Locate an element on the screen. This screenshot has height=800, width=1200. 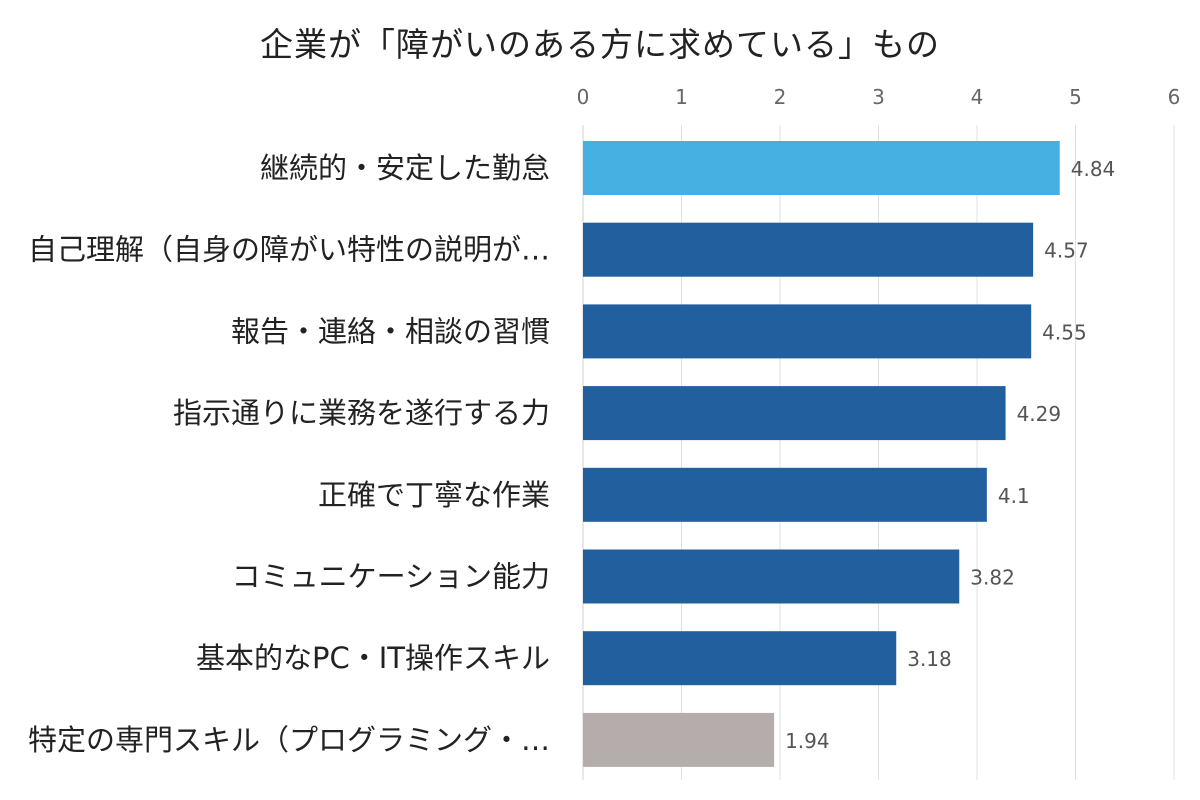
x-tick-label: 4 is located at coordinates (977, 97).